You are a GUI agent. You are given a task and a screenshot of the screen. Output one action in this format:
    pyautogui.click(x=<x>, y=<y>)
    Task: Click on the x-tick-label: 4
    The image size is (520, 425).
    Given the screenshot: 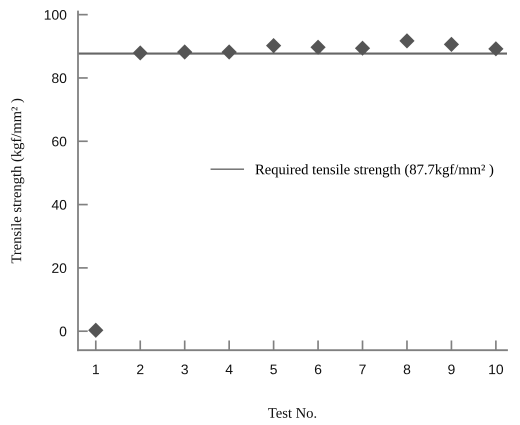 What is the action you would take?
    pyautogui.click(x=229, y=369)
    